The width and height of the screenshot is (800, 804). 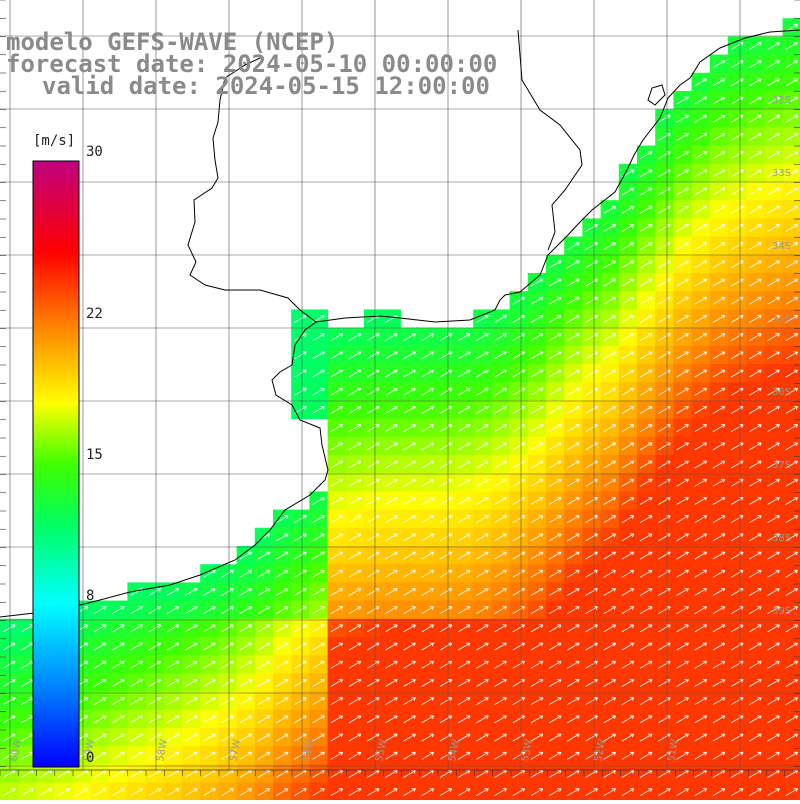 What do you see at coordinates (90, 758) in the screenshot?
I see `colorbar-tick-label: 0` at bounding box center [90, 758].